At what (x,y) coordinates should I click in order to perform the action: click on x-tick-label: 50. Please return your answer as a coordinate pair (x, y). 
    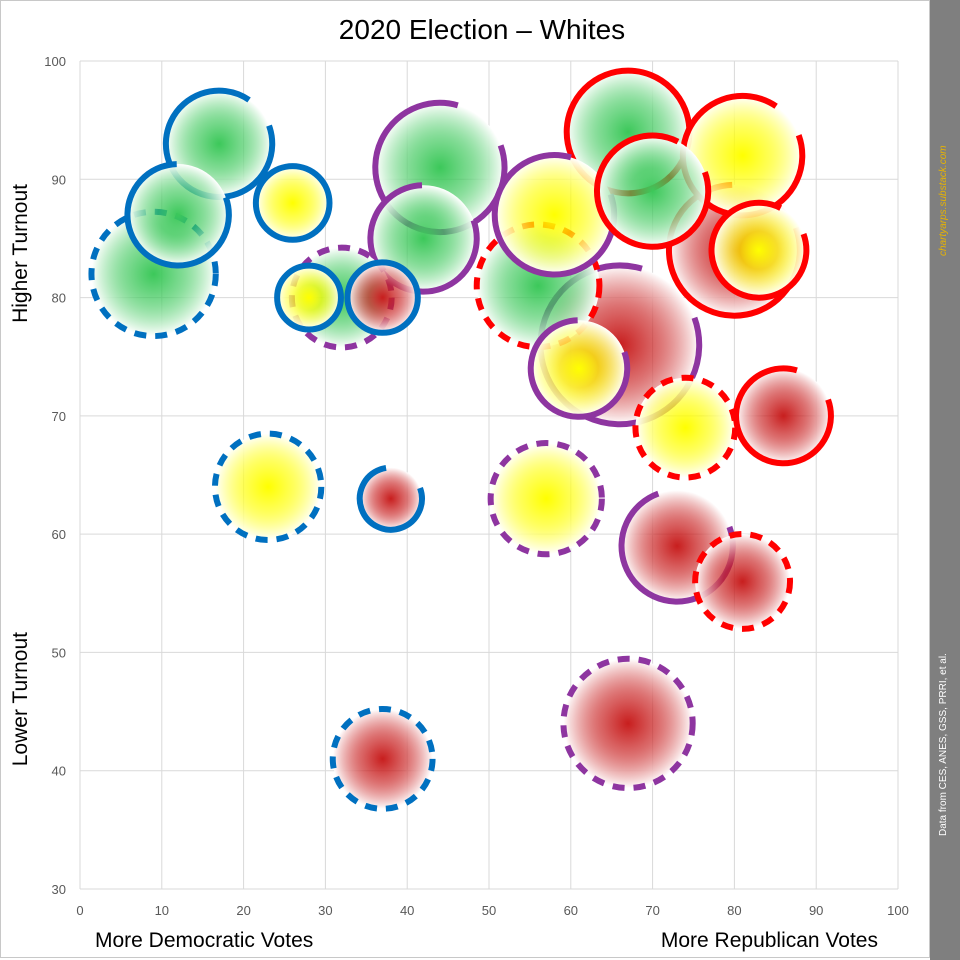
    Looking at the image, I should click on (489, 910).